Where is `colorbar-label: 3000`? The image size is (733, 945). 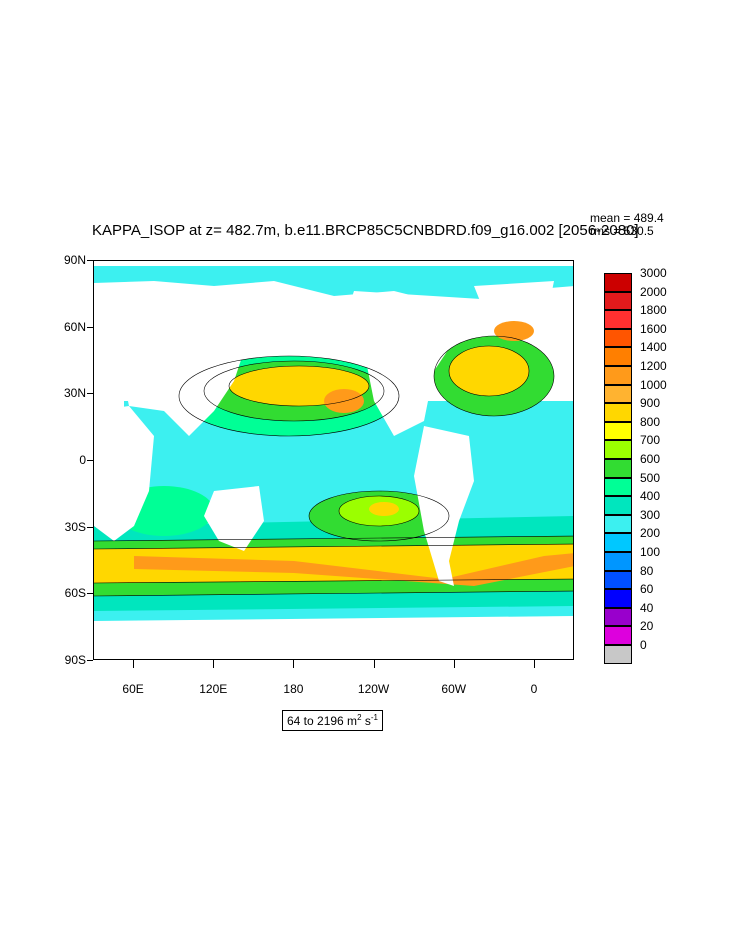 colorbar-label: 3000 is located at coordinates (653, 273).